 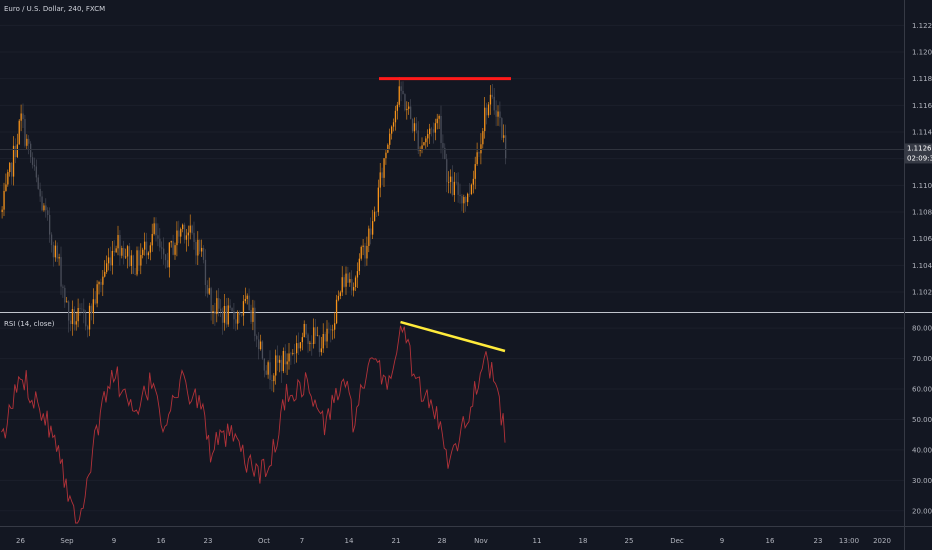 I want to click on rsi-tick-label: 20.00, so click(x=922, y=511).